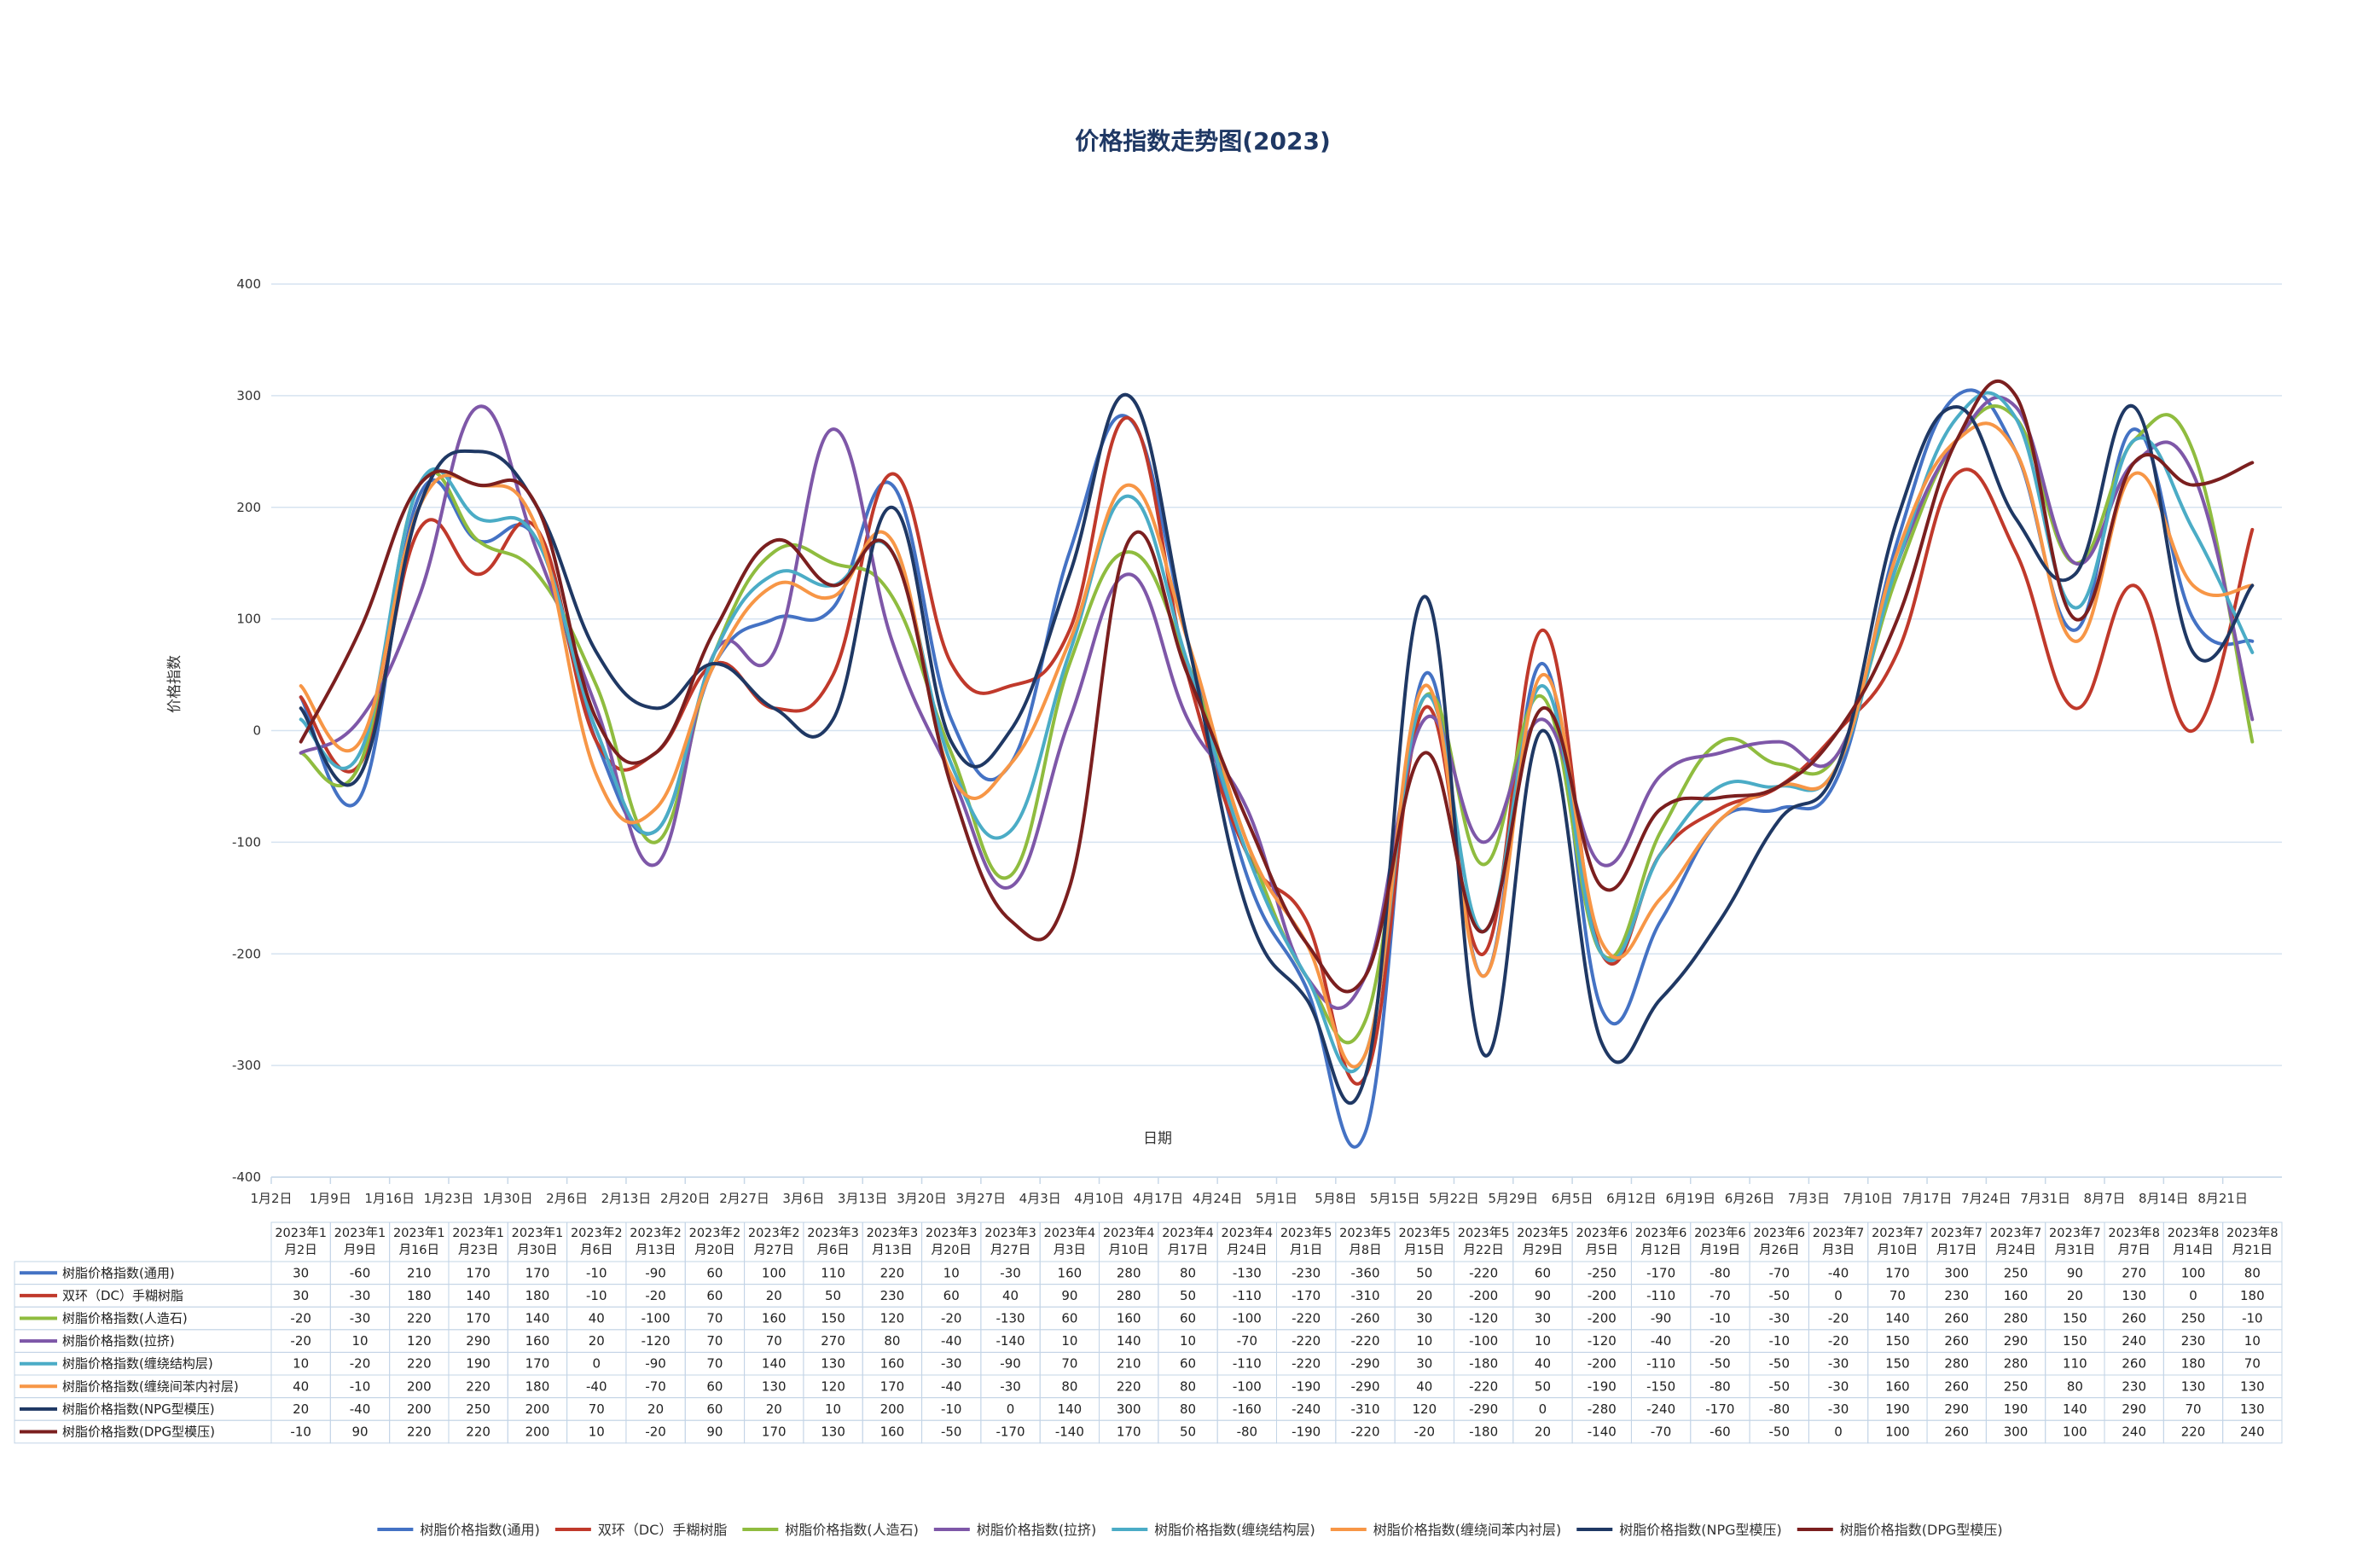 Image resolution: width=2380 pixels, height=1555 pixels. What do you see at coordinates (1602, 1272) in the screenshot?
I see `table-cell-value: -250` at bounding box center [1602, 1272].